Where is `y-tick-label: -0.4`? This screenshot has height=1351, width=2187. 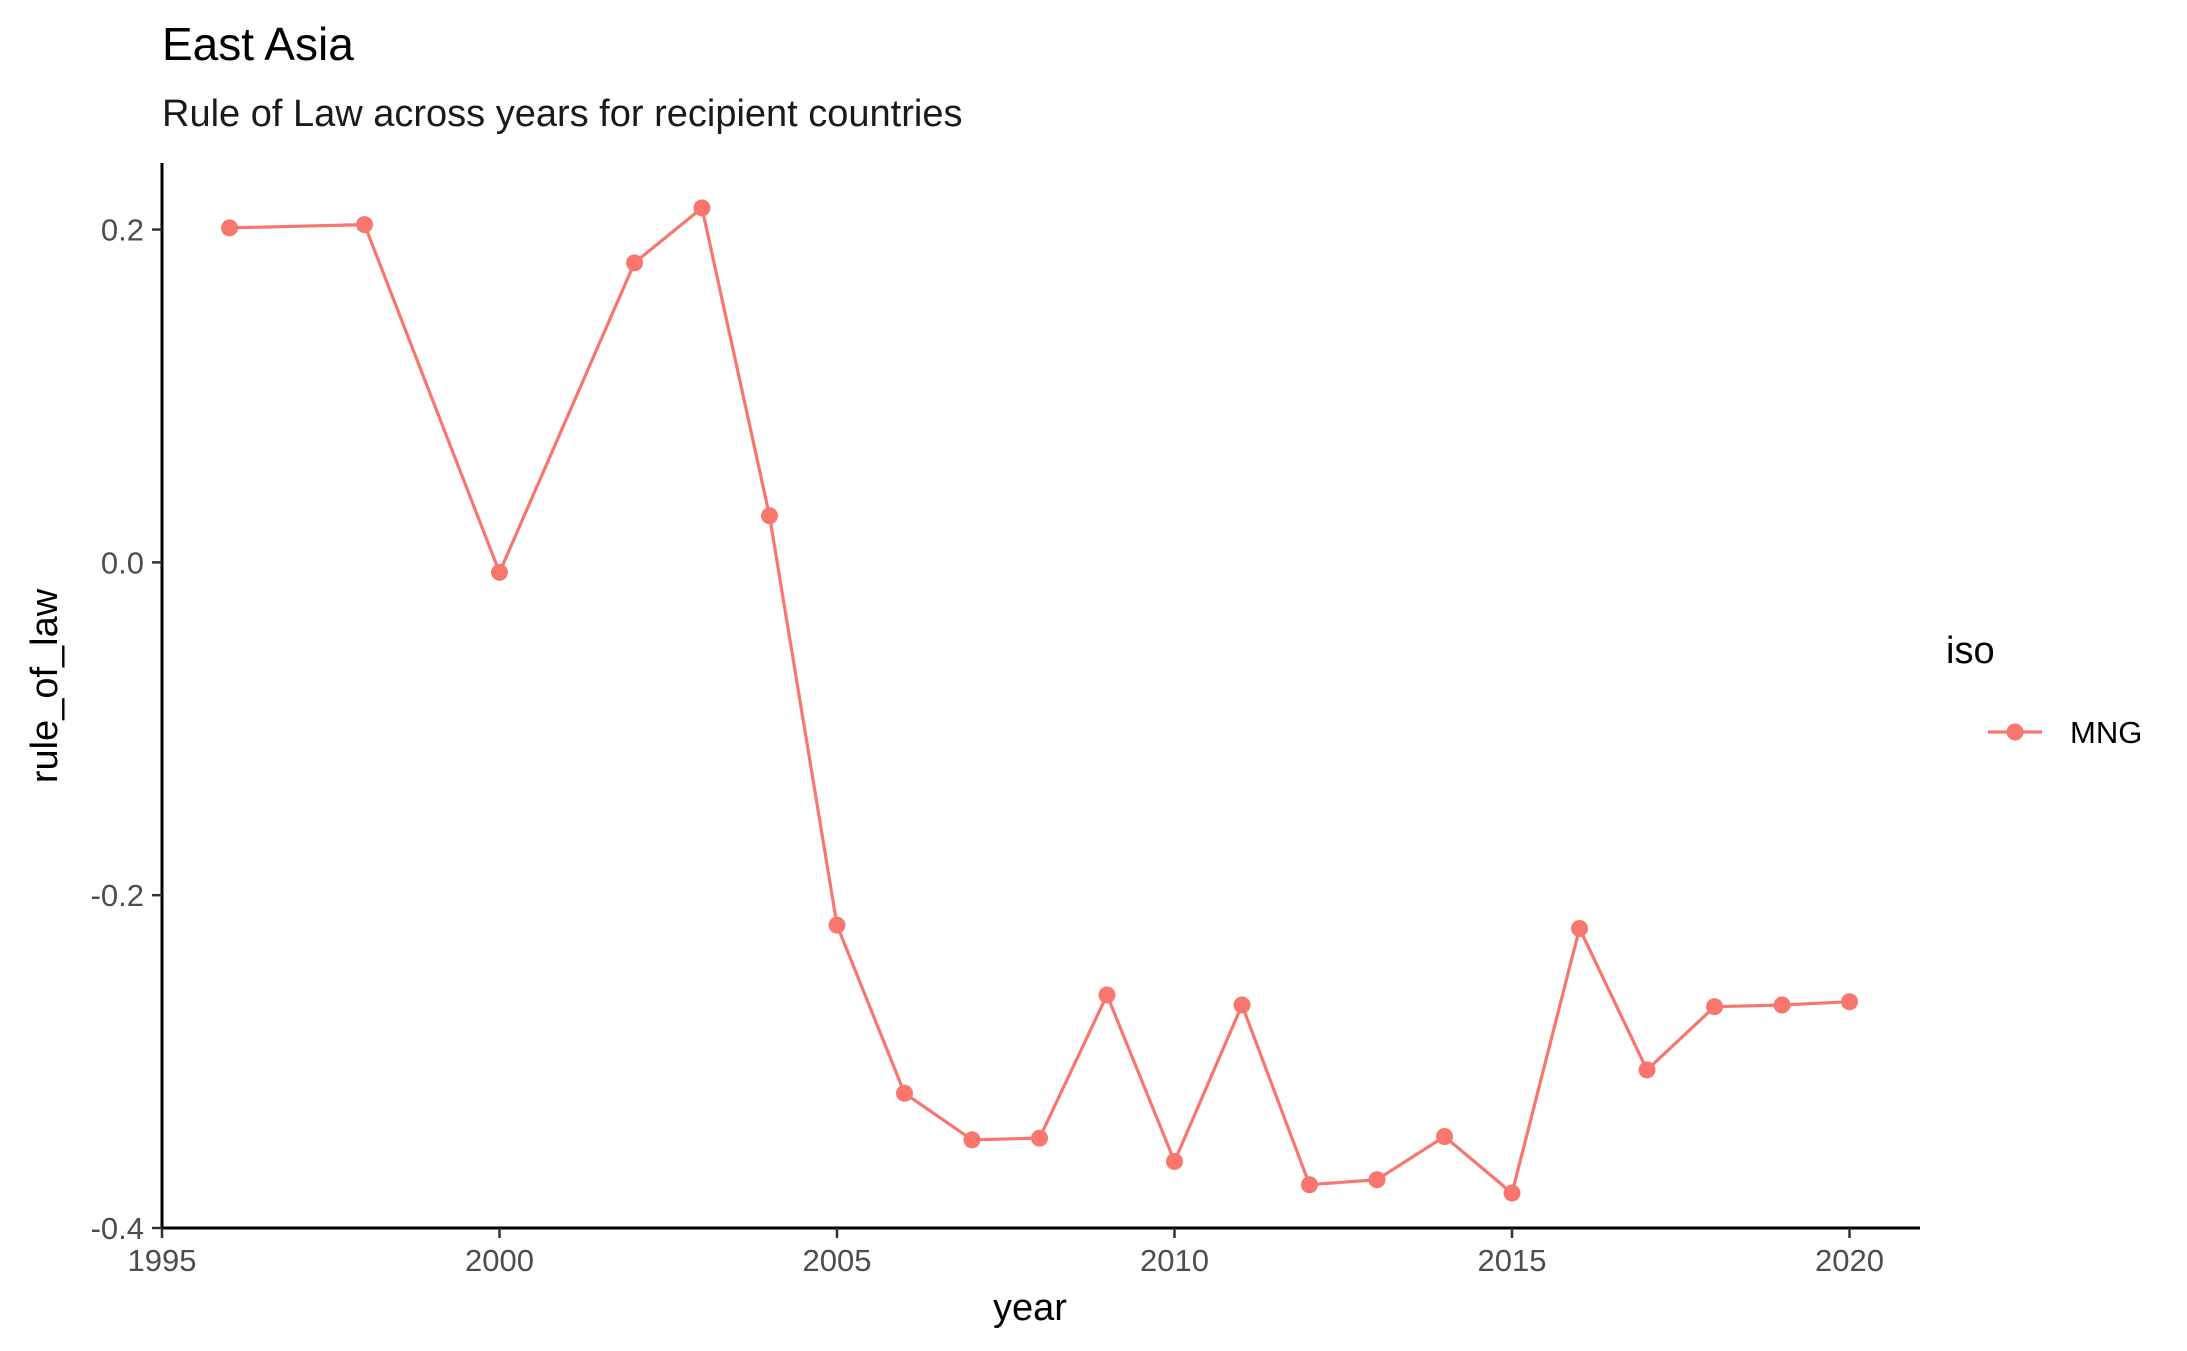
y-tick-label: -0.4 is located at coordinates (117, 1228).